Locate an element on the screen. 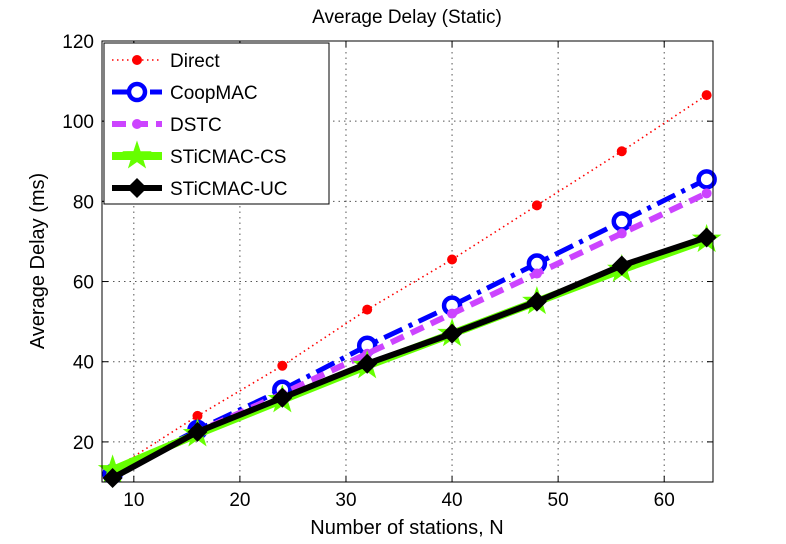  y-axis-title: Average Delay (ms) is located at coordinates (38, 261).